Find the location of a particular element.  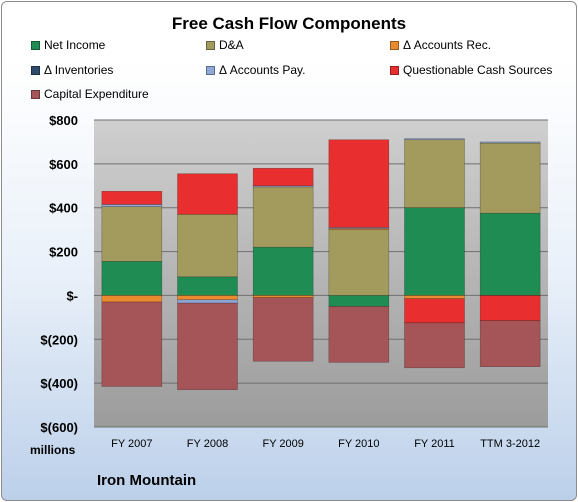

company-name: Iron Mountain is located at coordinates (147, 480).